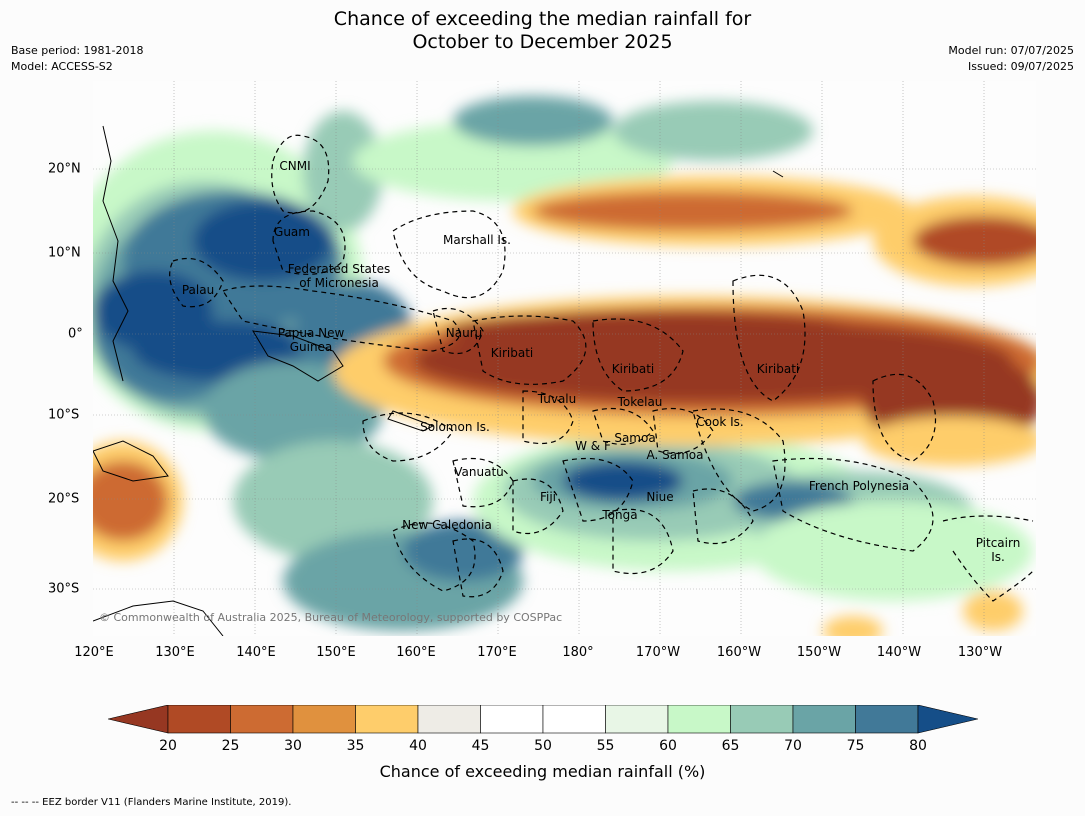 The width and height of the screenshot is (1085, 816). Describe the element at coordinates (455, 427) in the screenshot. I see `label-solomon: Solomon Is.` at that location.